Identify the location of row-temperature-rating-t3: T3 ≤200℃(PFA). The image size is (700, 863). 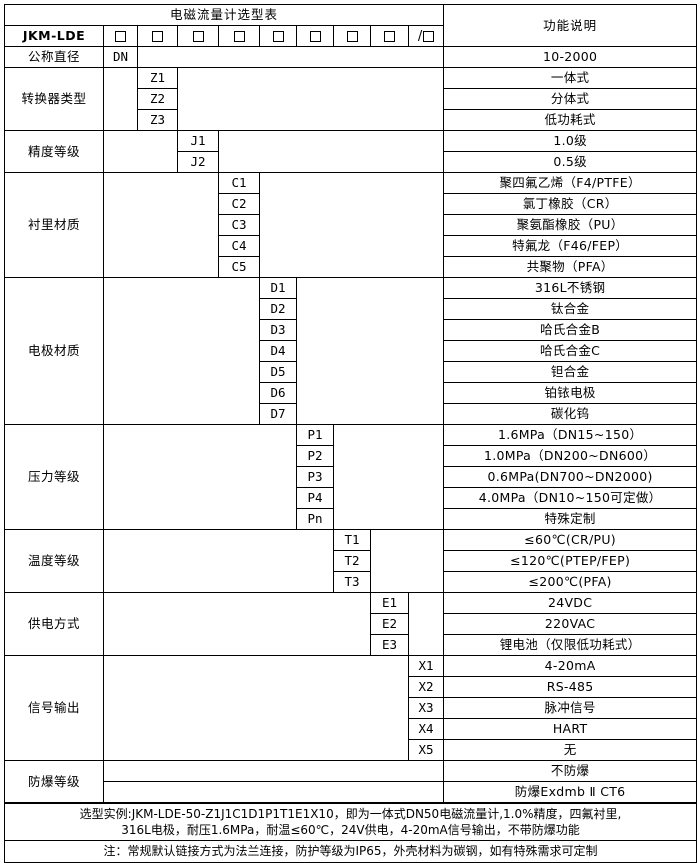
(351, 582).